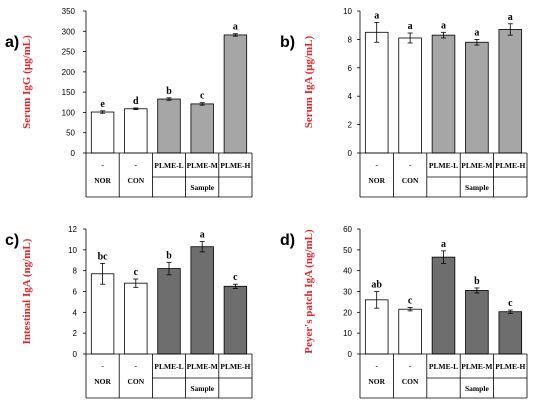  Describe the element at coordinates (309, 321) in the screenshot. I see `y-axis-label-prefix: Peyer's patch` at that location.